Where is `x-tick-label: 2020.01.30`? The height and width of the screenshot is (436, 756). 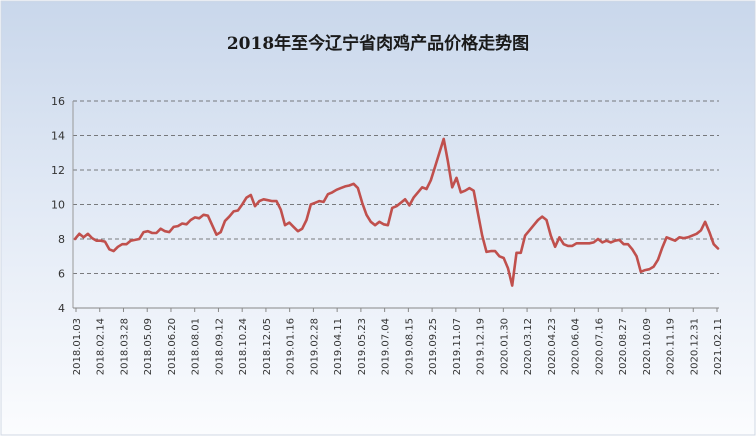
x-tick-label: 2020.01.30 is located at coordinates (504, 346).